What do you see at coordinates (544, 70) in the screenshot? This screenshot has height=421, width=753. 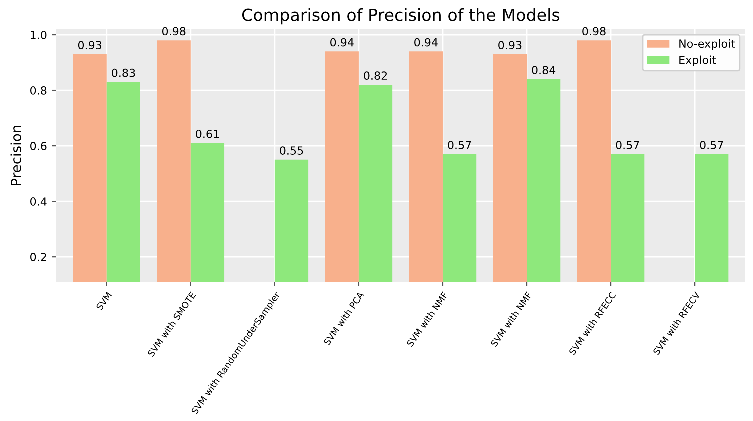 I see `data-label: 0.84` at bounding box center [544, 70].